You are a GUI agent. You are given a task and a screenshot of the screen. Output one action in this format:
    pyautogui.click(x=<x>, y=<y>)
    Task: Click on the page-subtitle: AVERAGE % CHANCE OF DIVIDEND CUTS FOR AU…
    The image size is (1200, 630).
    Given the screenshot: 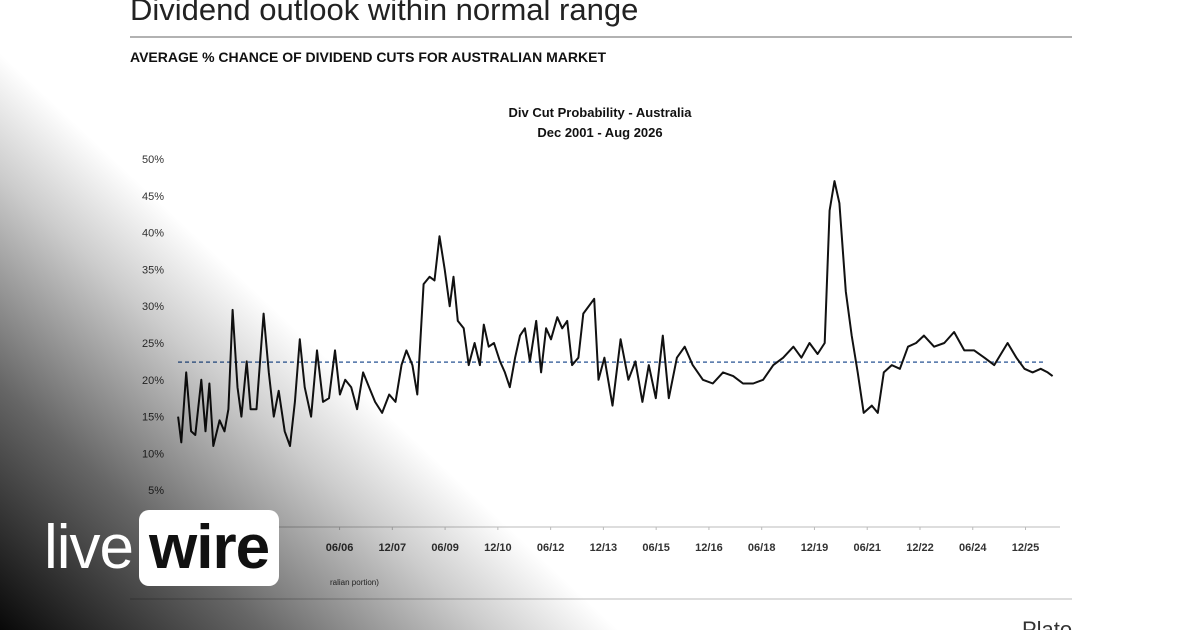 What is the action you would take?
    pyautogui.click(x=368, y=57)
    